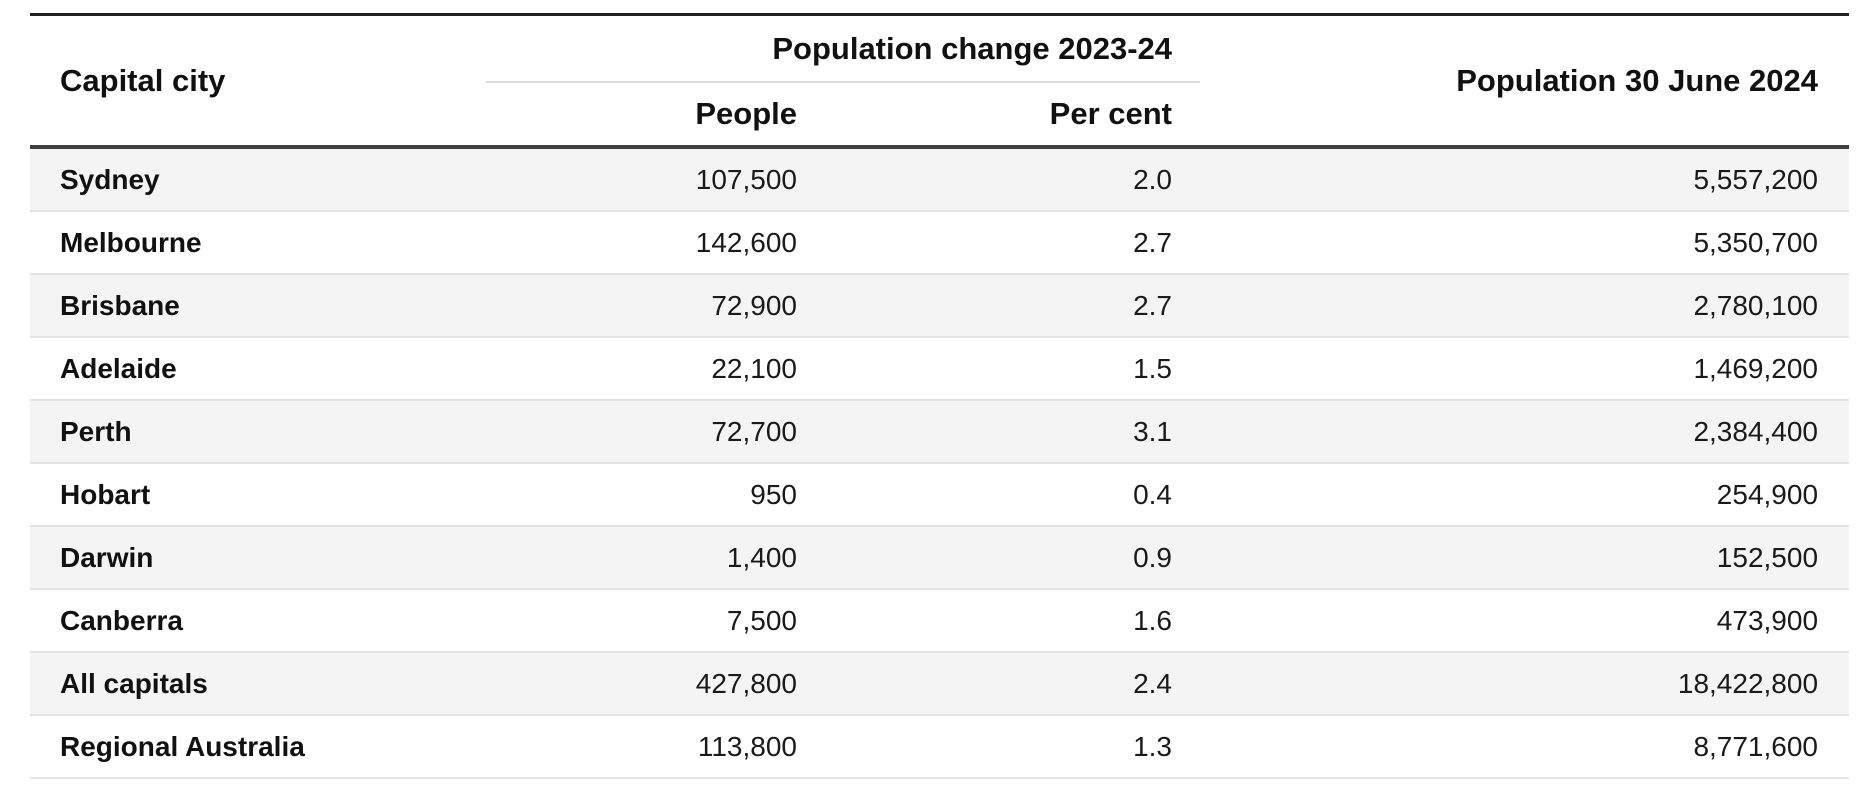 The height and width of the screenshot is (807, 1872). I want to click on city-cell: Canberra, so click(121, 620).